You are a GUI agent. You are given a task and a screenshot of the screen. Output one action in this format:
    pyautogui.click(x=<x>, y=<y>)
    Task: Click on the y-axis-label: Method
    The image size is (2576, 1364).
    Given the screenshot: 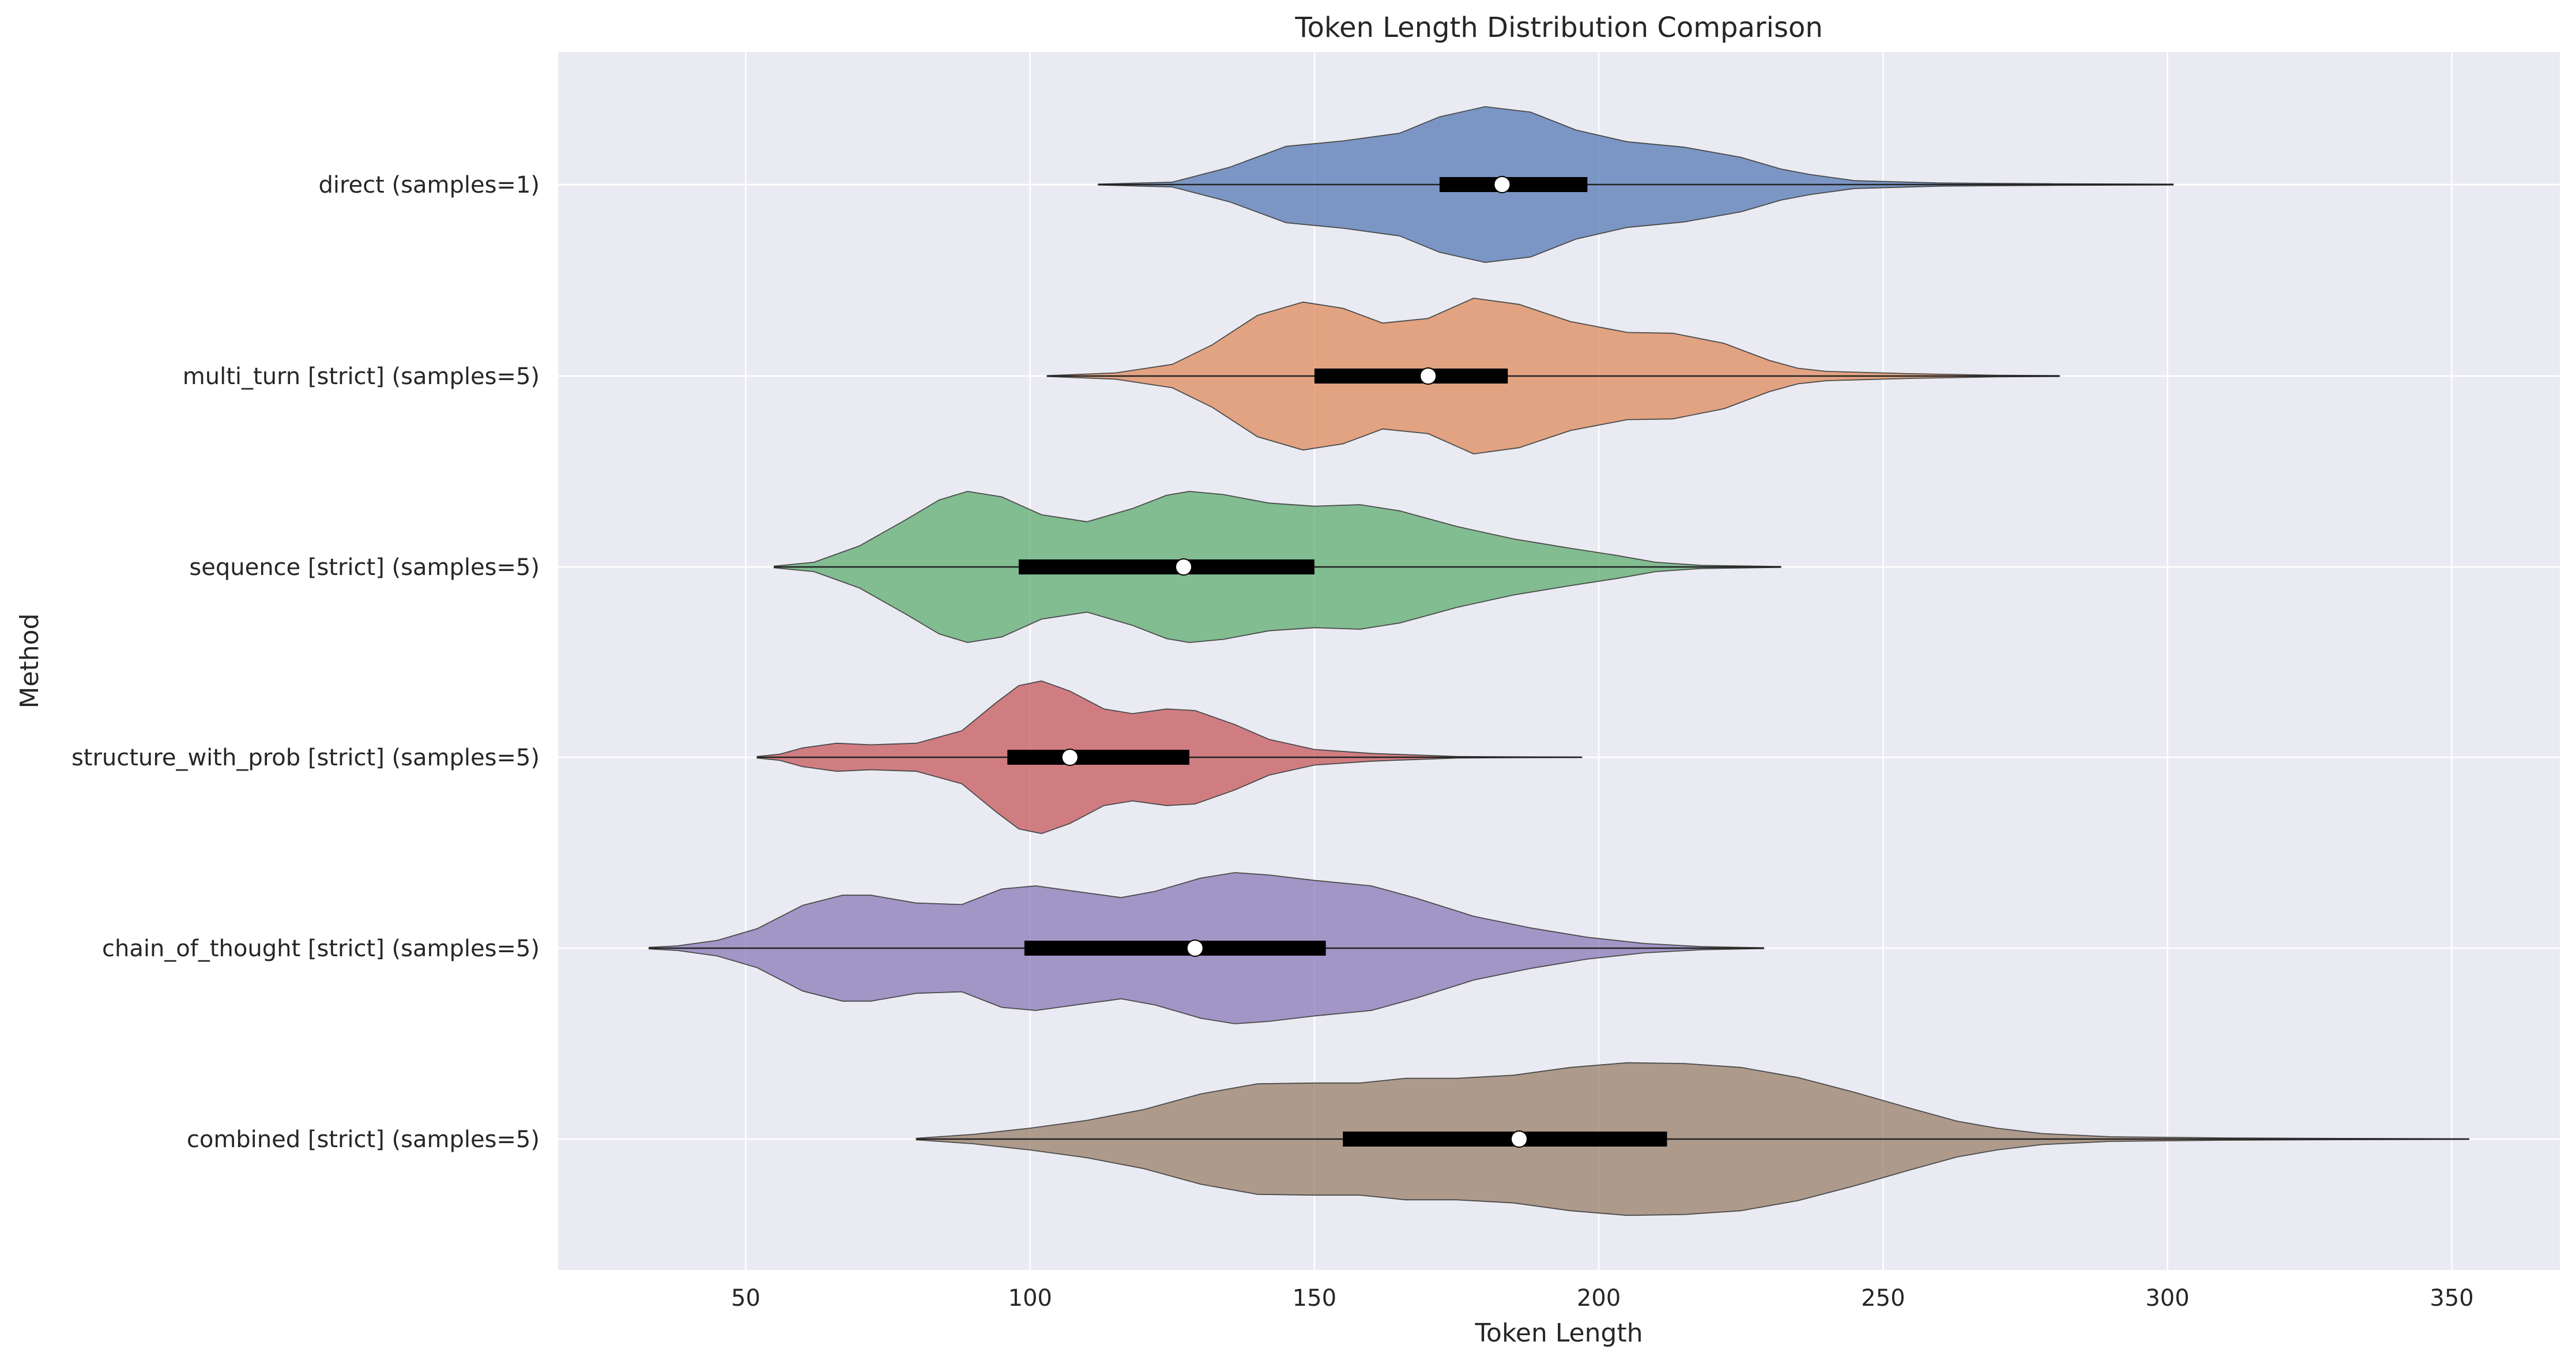 What is the action you would take?
    pyautogui.click(x=29, y=660)
    